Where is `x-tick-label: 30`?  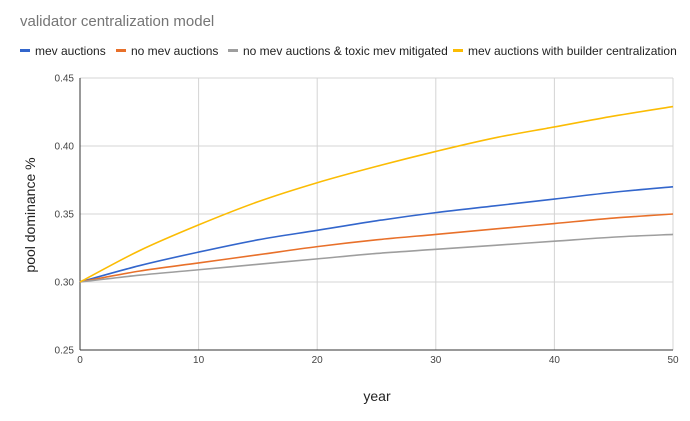 x-tick-label: 30 is located at coordinates (436, 360).